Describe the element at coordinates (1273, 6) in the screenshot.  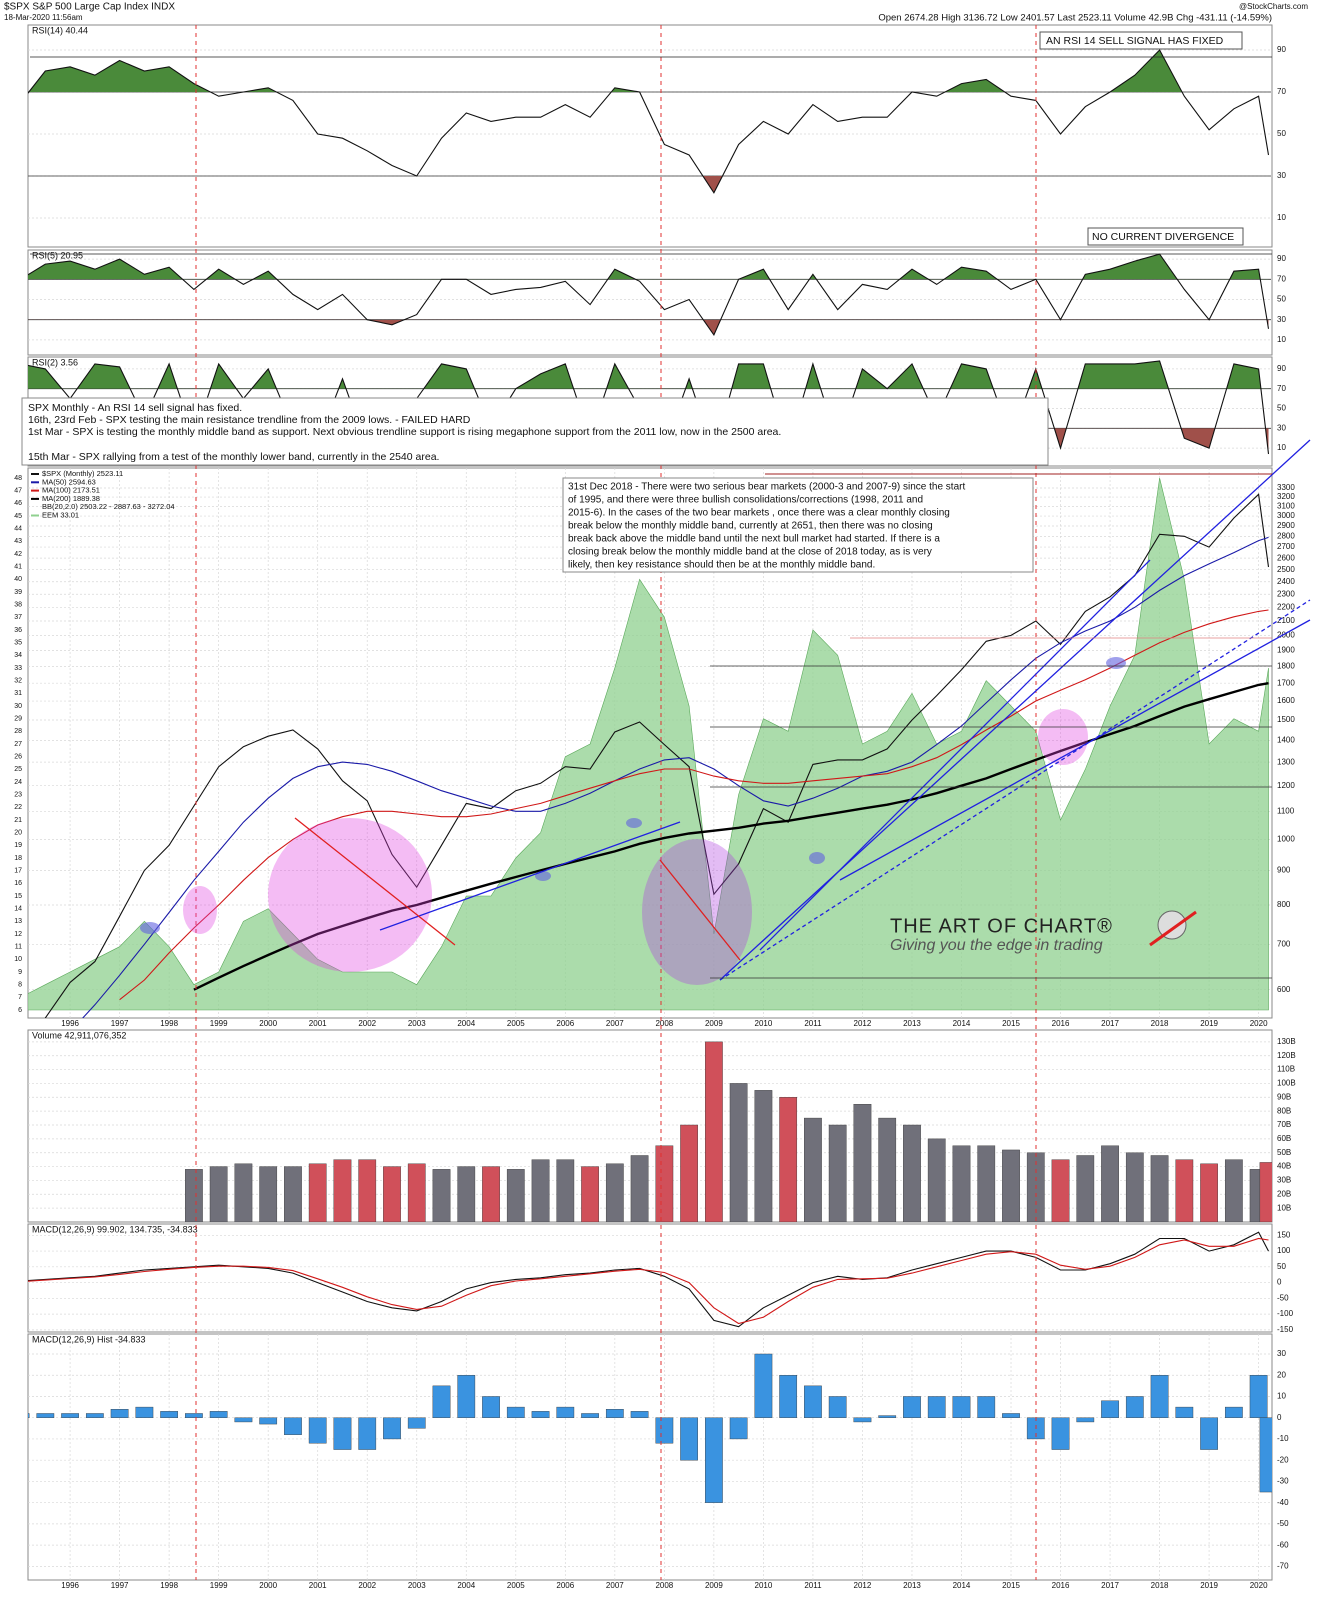
I see `source: @StockCharts.com` at that location.